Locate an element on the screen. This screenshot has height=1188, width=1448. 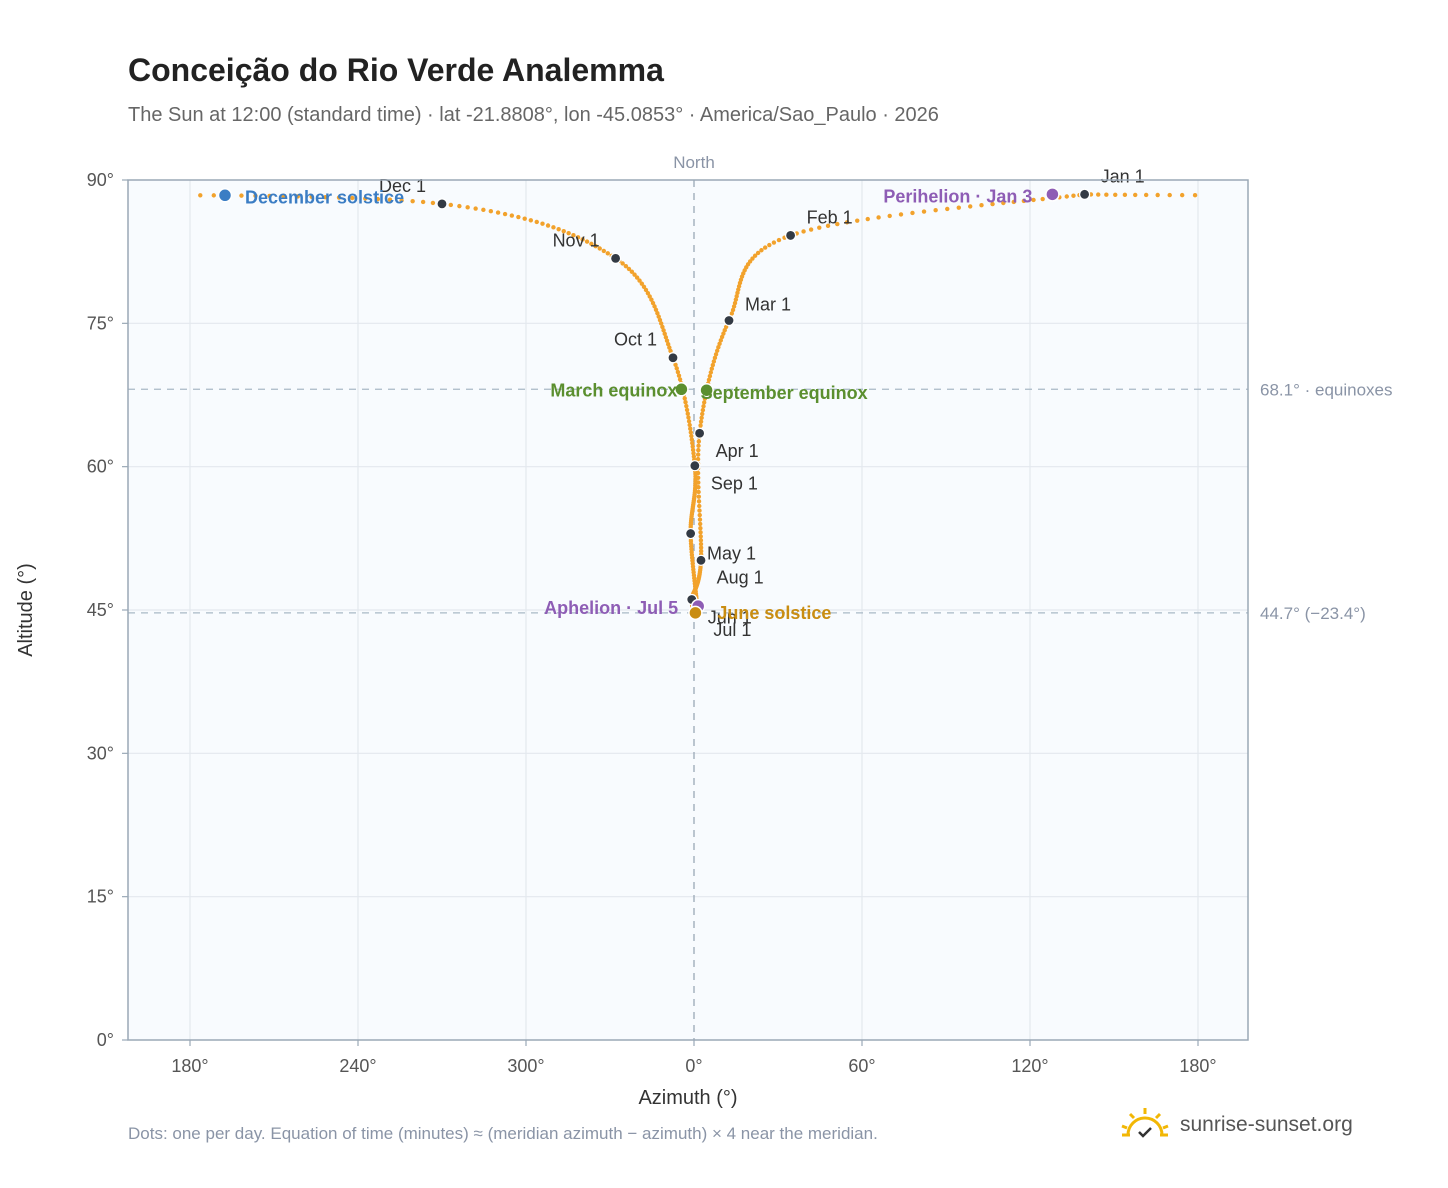
x-axis-title: Azimuth (°) is located at coordinates (687, 1098).